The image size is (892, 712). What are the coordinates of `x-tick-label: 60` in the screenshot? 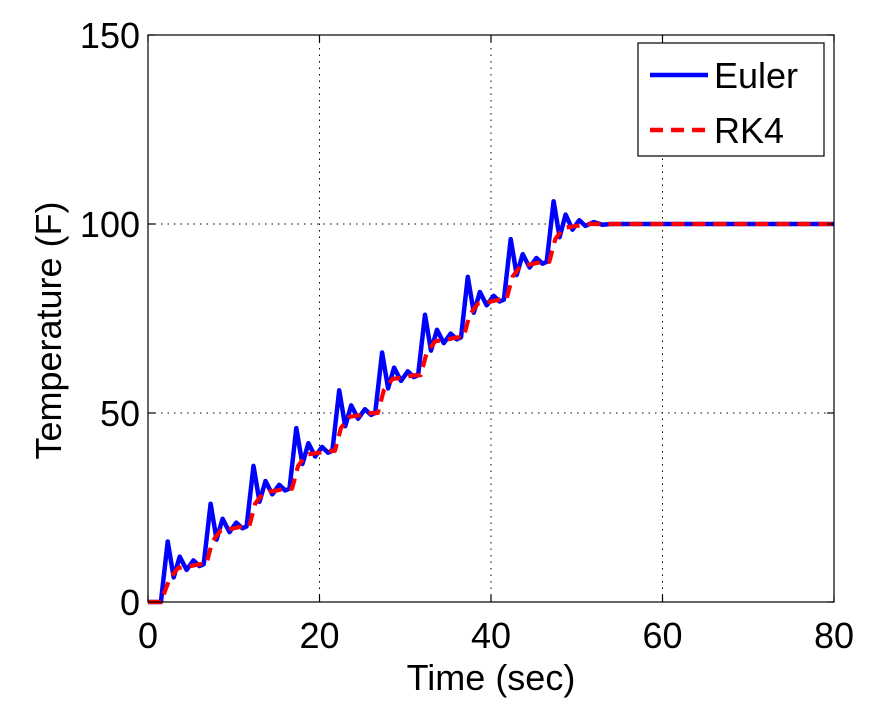 It's located at (662, 635).